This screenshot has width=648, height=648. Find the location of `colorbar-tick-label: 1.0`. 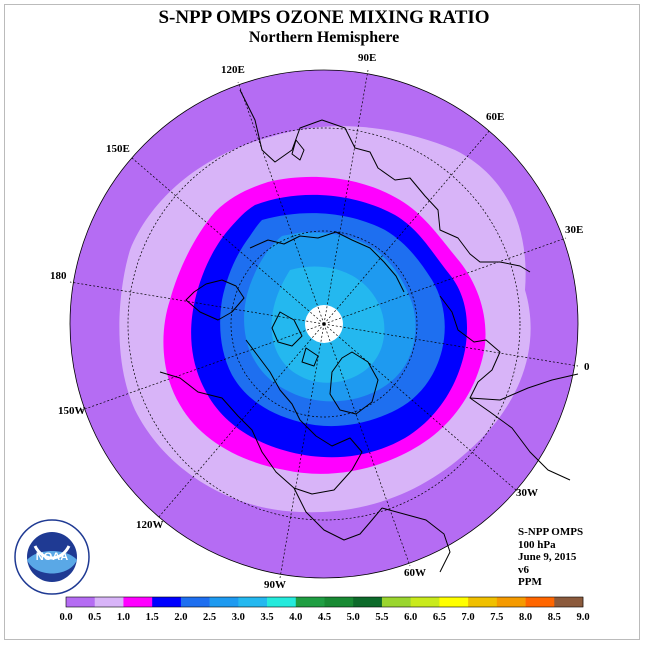

colorbar-tick-label: 1.0 is located at coordinates (123, 617).